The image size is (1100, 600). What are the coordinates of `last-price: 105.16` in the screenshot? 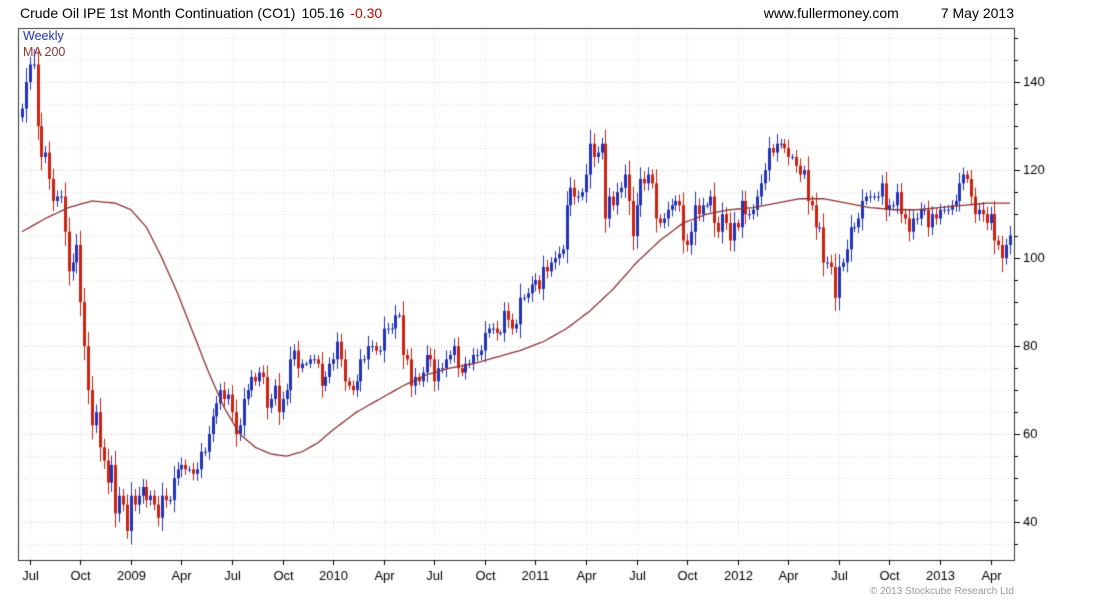 It's located at (323, 13).